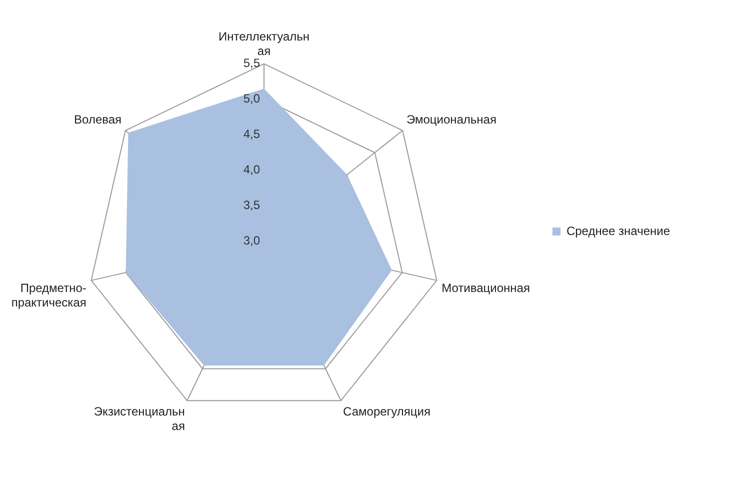 The height and width of the screenshot is (483, 750). Describe the element at coordinates (251, 205) in the screenshot. I see `y-tick-label: 3,5` at that location.